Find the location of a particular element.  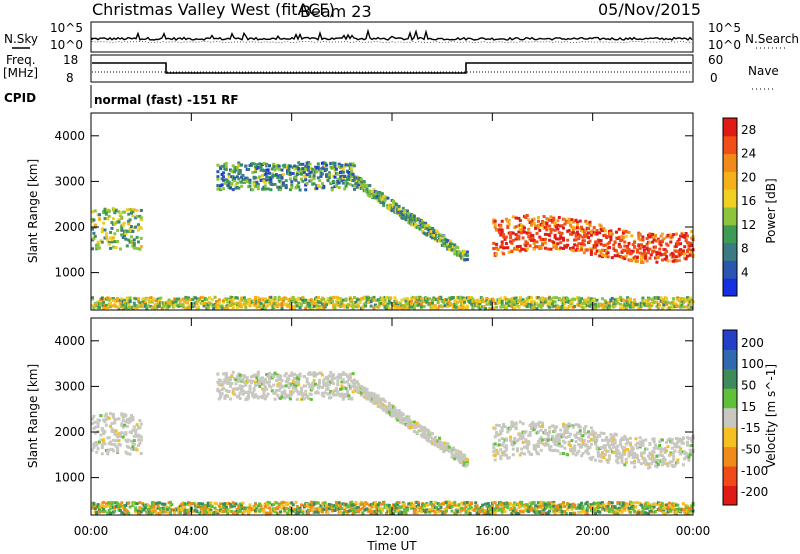

cpid-value: normal (fast) -151 RF is located at coordinates (166, 100).